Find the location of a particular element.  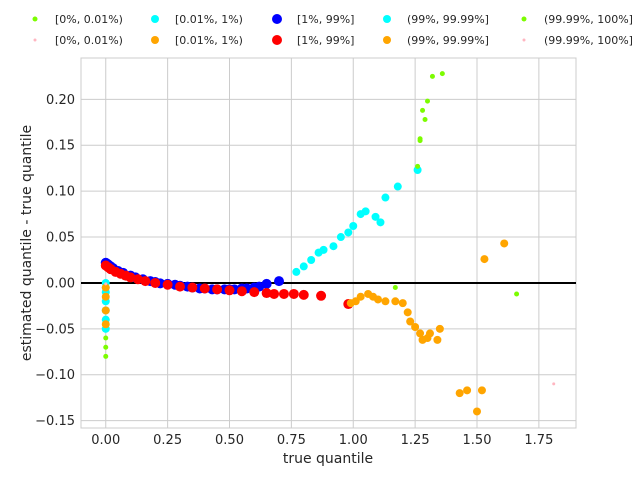

x-axis-label: true quantile is located at coordinates (328, 459).